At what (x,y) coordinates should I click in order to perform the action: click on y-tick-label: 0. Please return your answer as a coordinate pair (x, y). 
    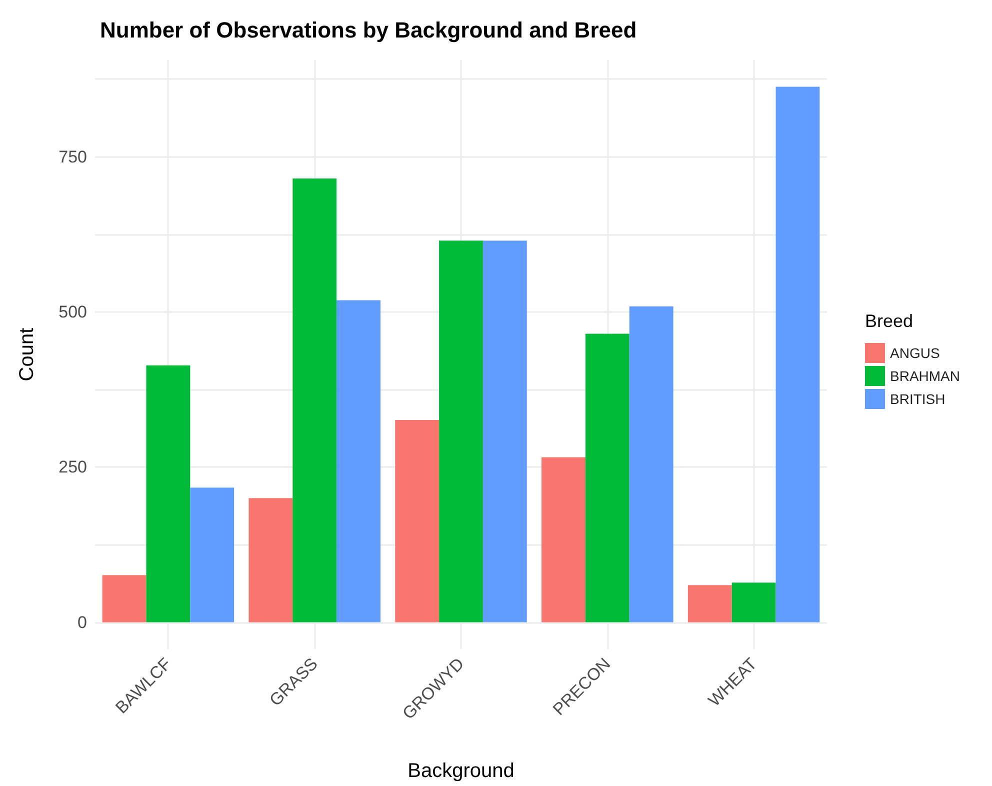
    Looking at the image, I should click on (82, 622).